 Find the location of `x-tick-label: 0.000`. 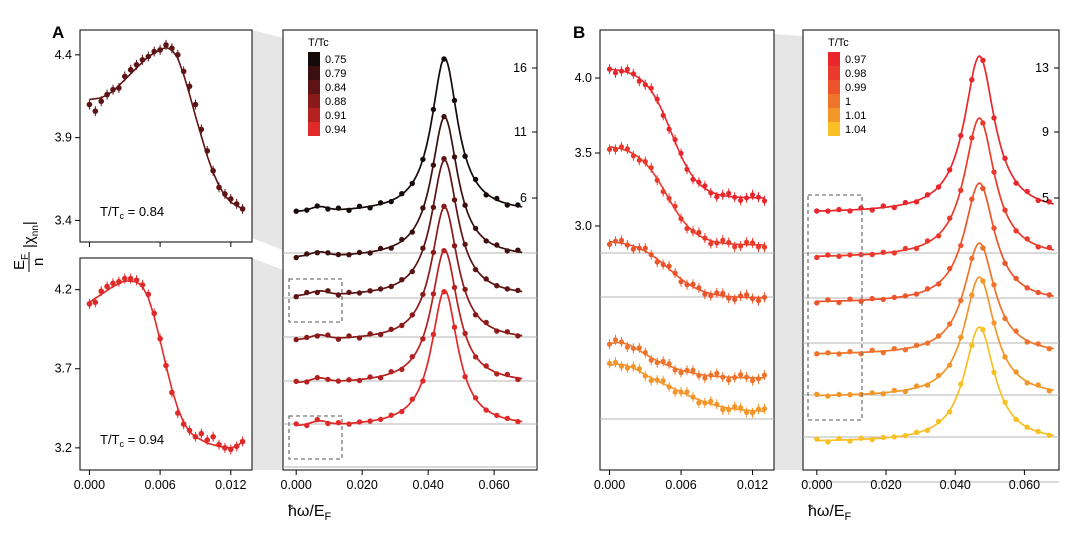

x-tick-label: 0.000 is located at coordinates (609, 485).